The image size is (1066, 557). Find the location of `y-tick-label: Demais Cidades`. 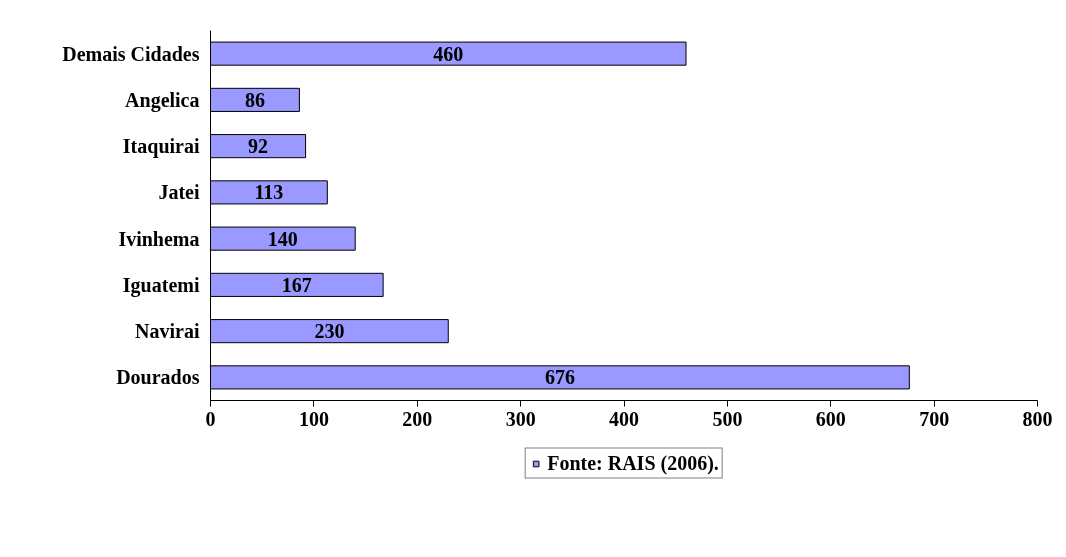

y-tick-label: Demais Cidades is located at coordinates (131, 53).